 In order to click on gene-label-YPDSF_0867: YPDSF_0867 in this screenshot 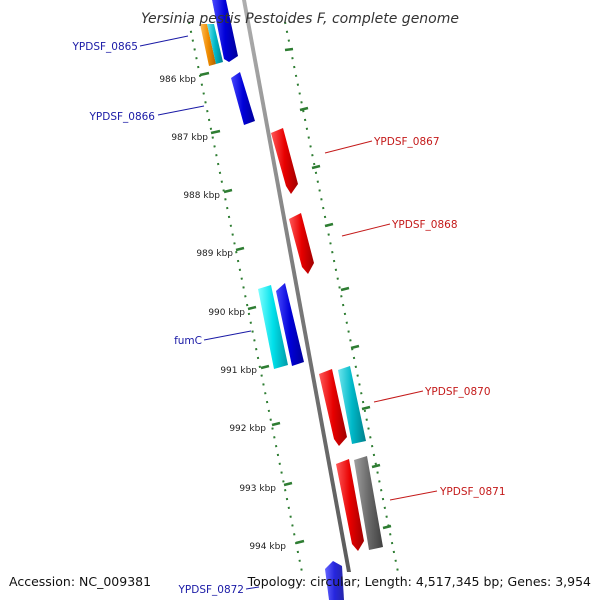, I will do `click(406, 142)`.